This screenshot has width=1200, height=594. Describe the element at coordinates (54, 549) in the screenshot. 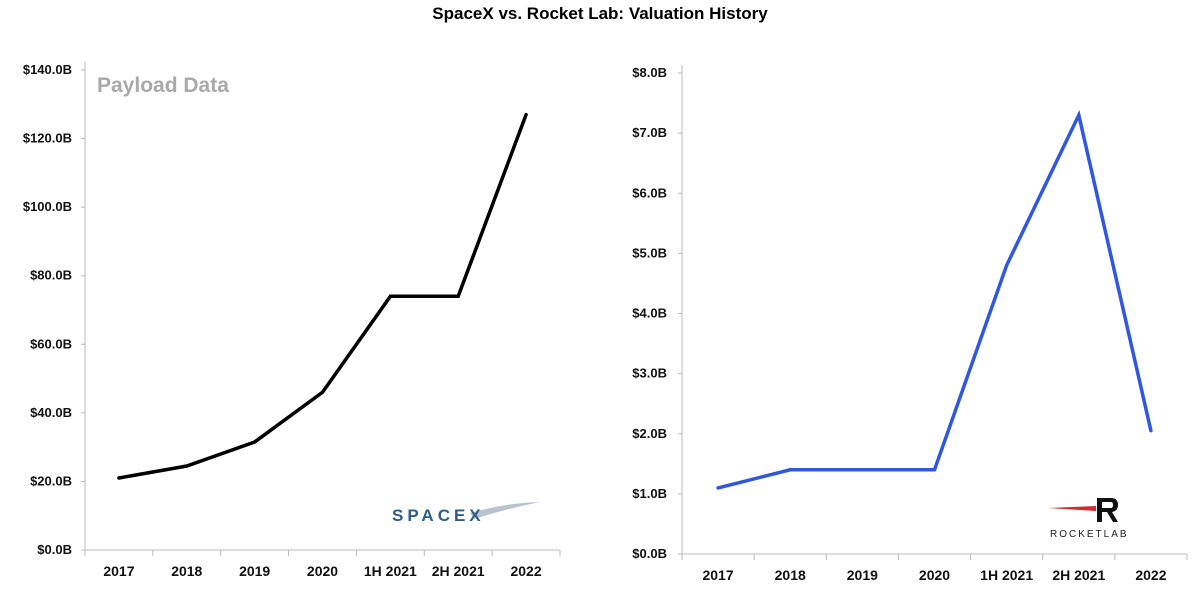

I see `spacex-y-tick-label: $0.0B` at that location.